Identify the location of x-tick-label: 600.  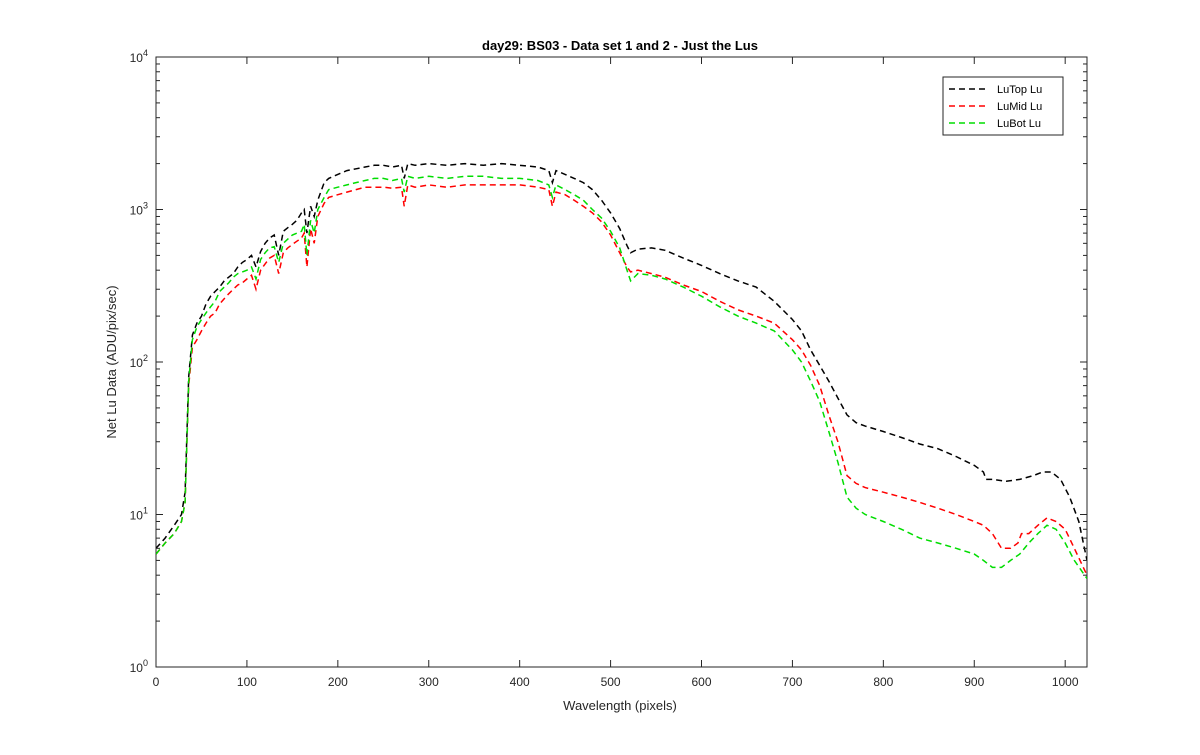
(701, 682).